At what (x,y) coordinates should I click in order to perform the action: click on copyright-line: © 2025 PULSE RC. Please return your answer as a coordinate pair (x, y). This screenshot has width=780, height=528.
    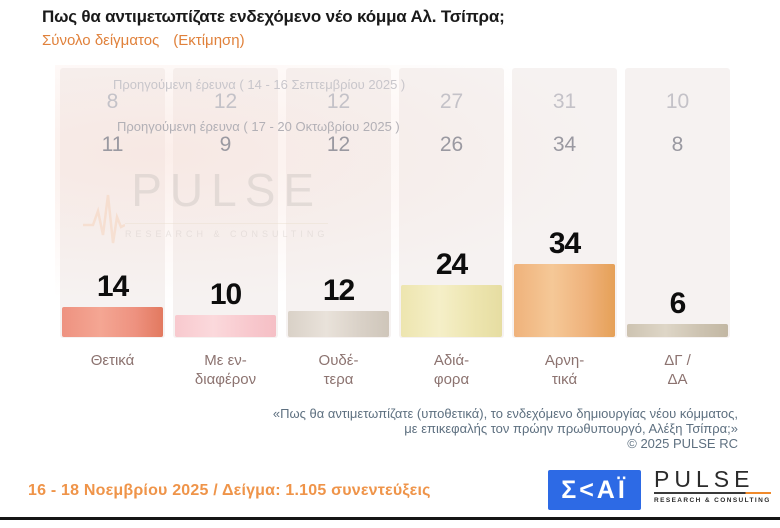
    Looking at the image, I should click on (682, 443).